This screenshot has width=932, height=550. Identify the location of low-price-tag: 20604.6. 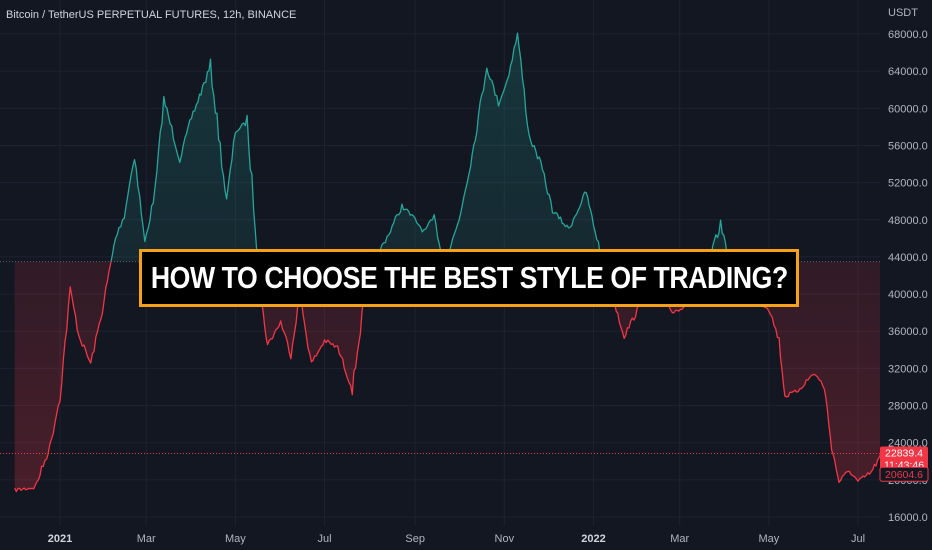
(904, 474).